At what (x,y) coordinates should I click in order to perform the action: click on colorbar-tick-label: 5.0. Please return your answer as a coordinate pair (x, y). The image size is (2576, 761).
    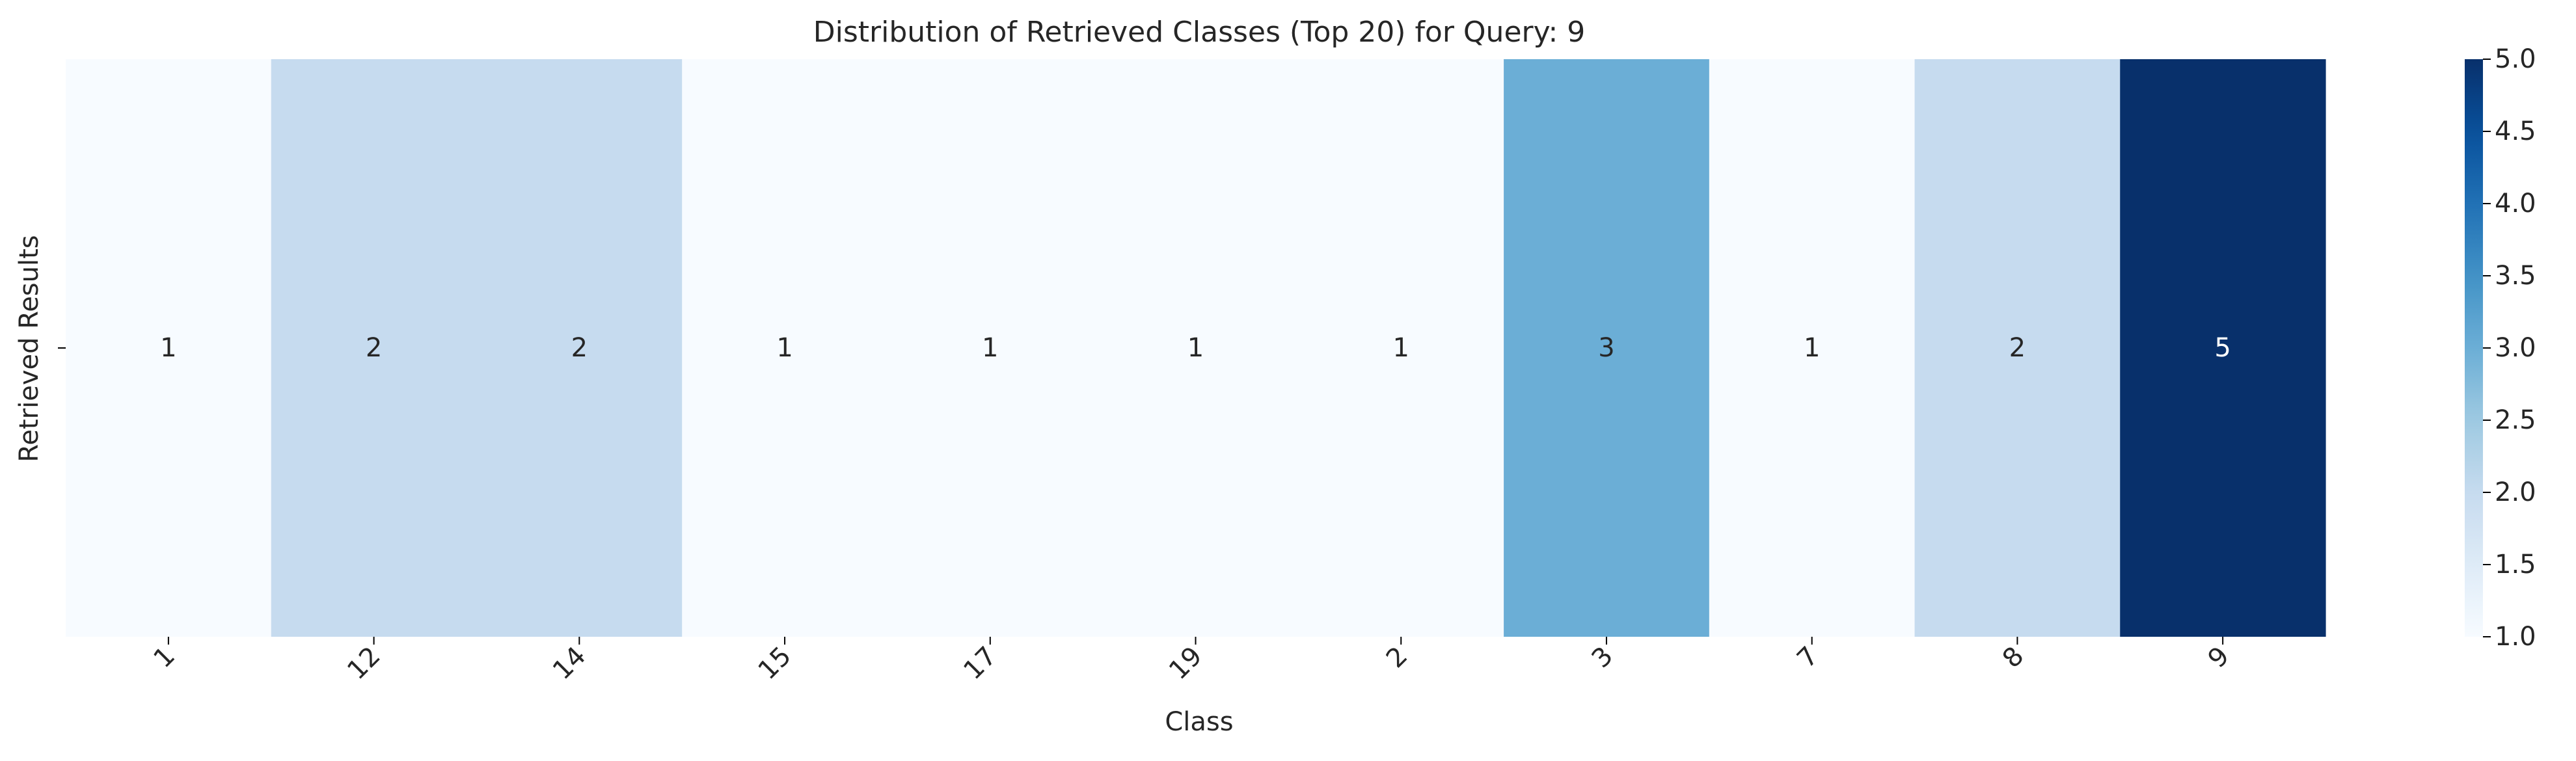
    Looking at the image, I should click on (2515, 59).